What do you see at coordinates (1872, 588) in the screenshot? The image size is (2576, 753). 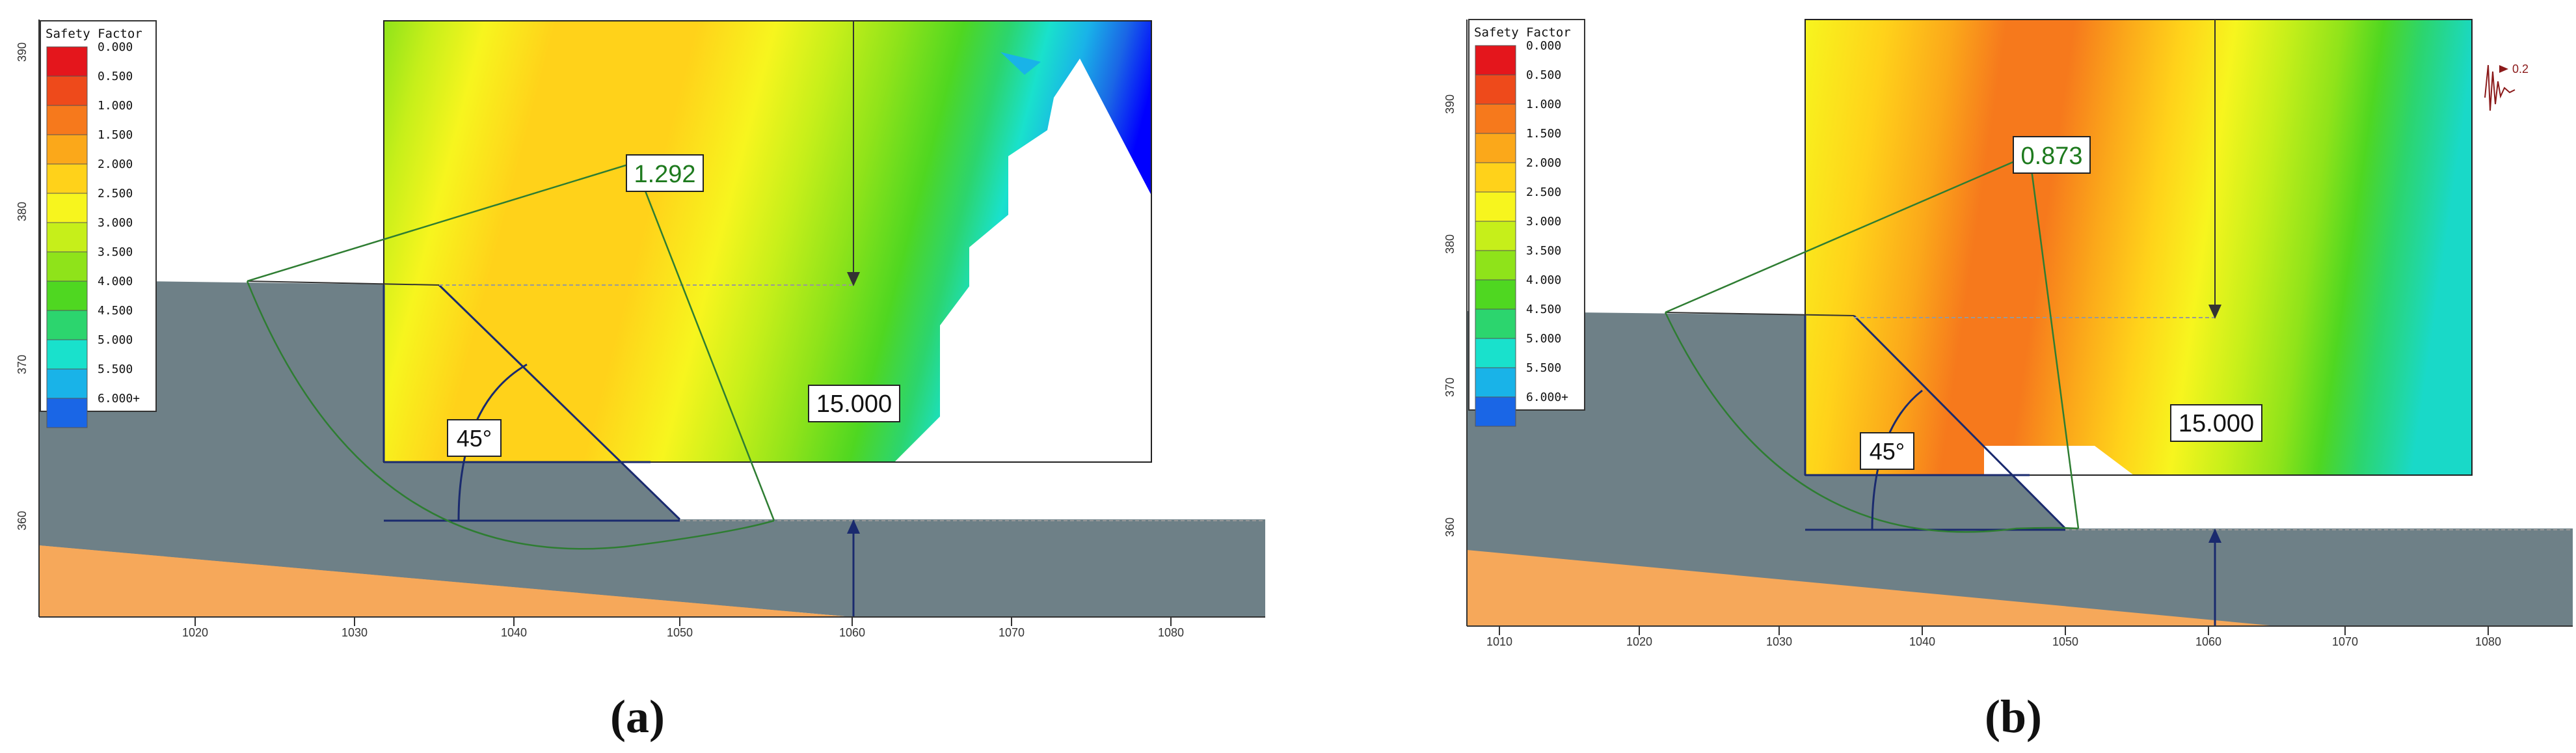 I see `lower-soil-layer` at bounding box center [1872, 588].